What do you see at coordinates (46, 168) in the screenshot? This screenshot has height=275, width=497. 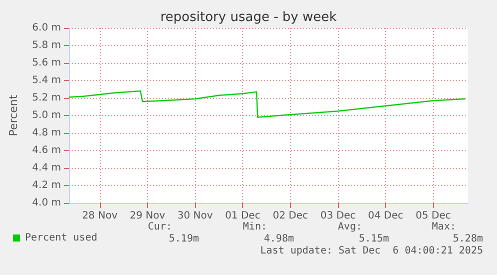 I see `y-tick-label: 4.4 m` at bounding box center [46, 168].